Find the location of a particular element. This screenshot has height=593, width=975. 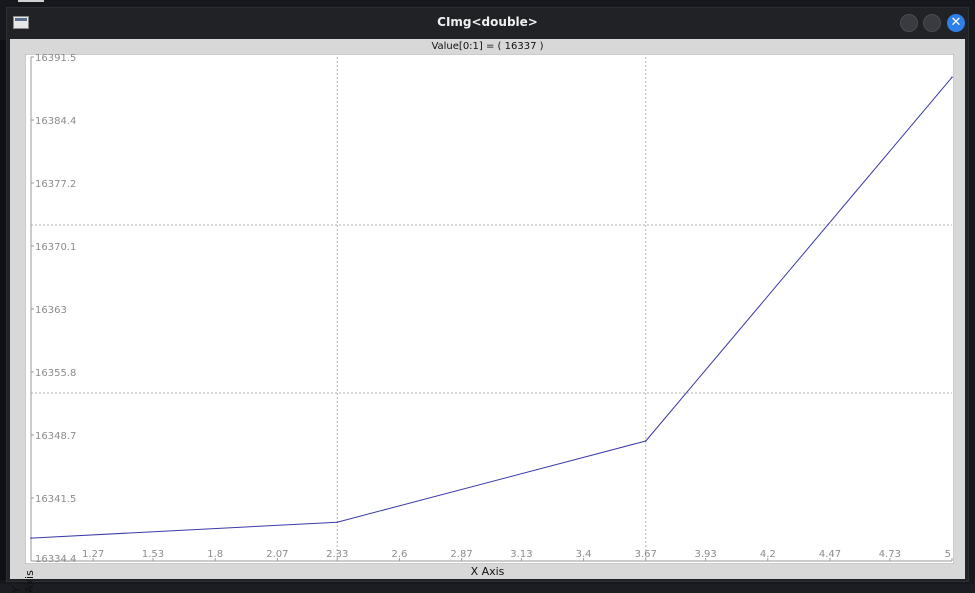

y-tick-label: 16384.4 is located at coordinates (55, 121).